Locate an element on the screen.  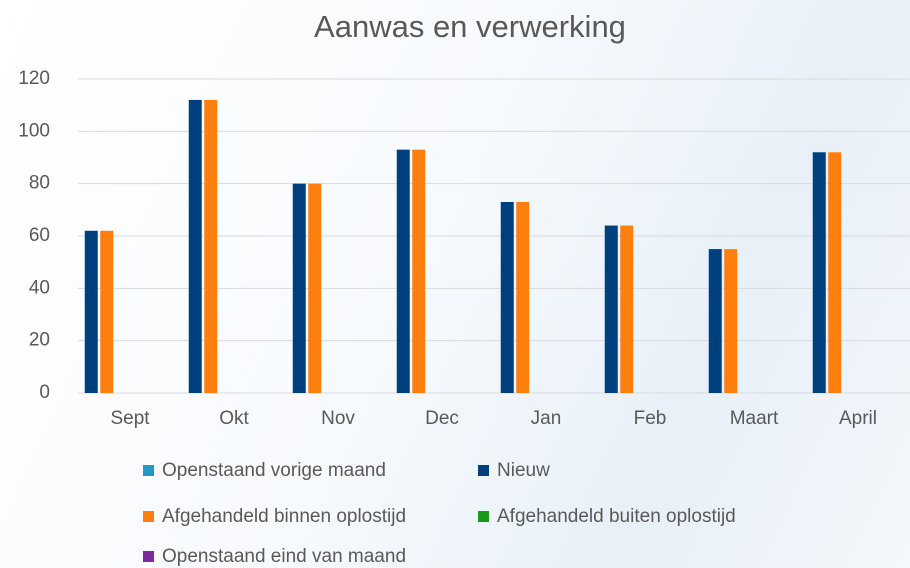
x-tick-label: Jan is located at coordinates (546, 418).